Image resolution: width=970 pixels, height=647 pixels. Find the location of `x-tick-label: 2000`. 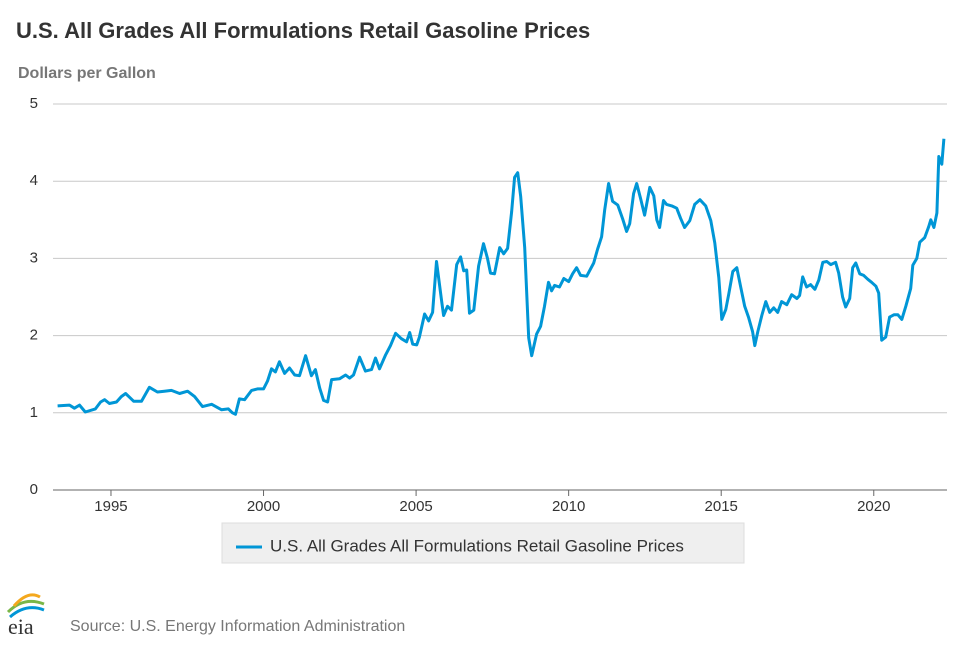

x-tick-label: 2000 is located at coordinates (263, 506).